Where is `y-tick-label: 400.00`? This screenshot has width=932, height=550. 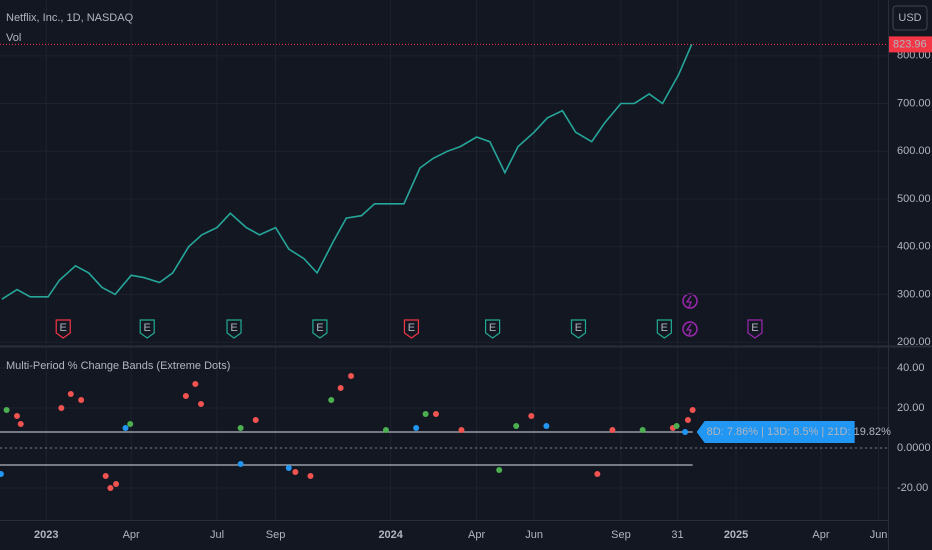 y-tick-label: 400.00 is located at coordinates (914, 247).